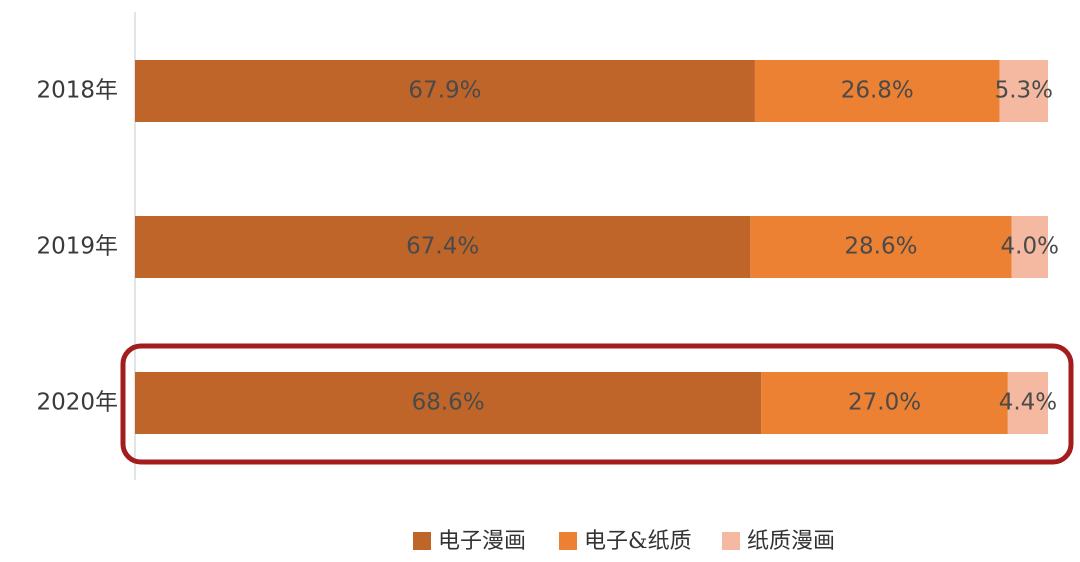 This screenshot has width=1080, height=562. I want to click on legend-label: 电子&纸质, so click(638, 541).